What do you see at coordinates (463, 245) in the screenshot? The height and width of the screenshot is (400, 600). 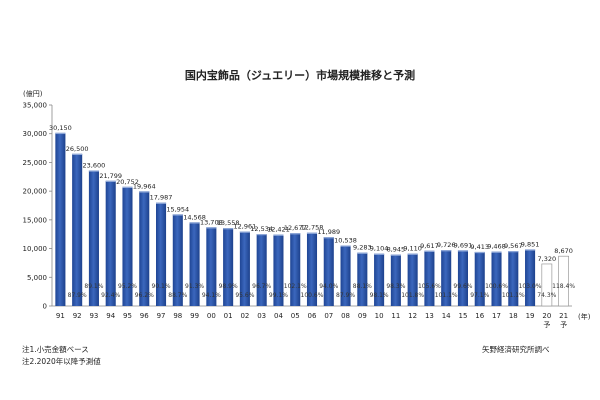 I see `value-label: 9,691` at bounding box center [463, 245].